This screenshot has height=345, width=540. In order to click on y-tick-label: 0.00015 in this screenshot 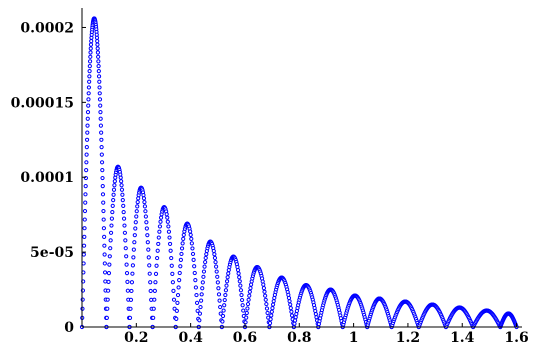, I will do `click(42, 103)`.